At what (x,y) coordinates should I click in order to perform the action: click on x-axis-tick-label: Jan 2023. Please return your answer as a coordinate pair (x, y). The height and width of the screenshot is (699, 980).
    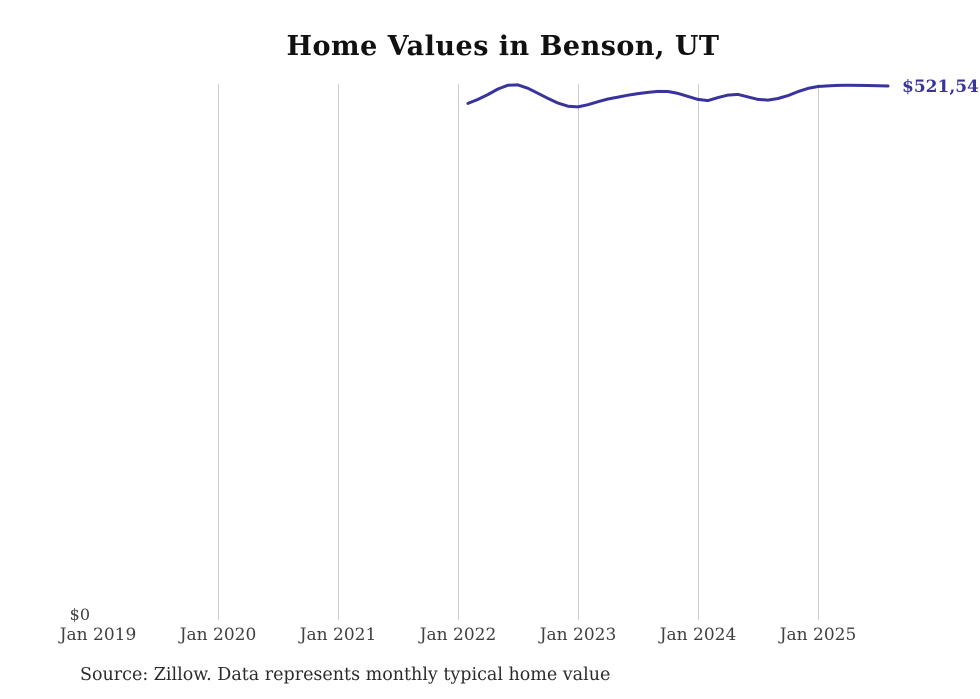
    Looking at the image, I should click on (578, 635).